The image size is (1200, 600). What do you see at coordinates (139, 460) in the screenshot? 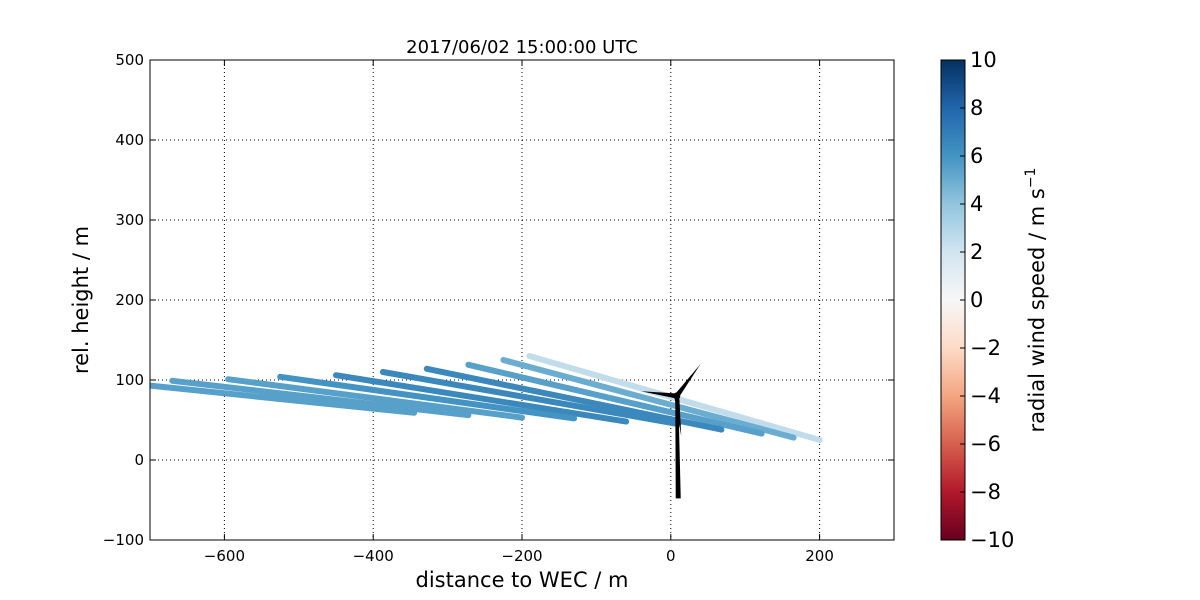
I see `y-tick-label: 0` at bounding box center [139, 460].